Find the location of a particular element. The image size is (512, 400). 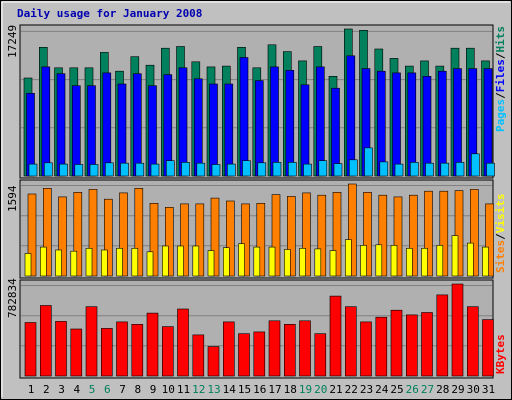

chart-title: Daily usage for January 2008 is located at coordinates (109, 13).